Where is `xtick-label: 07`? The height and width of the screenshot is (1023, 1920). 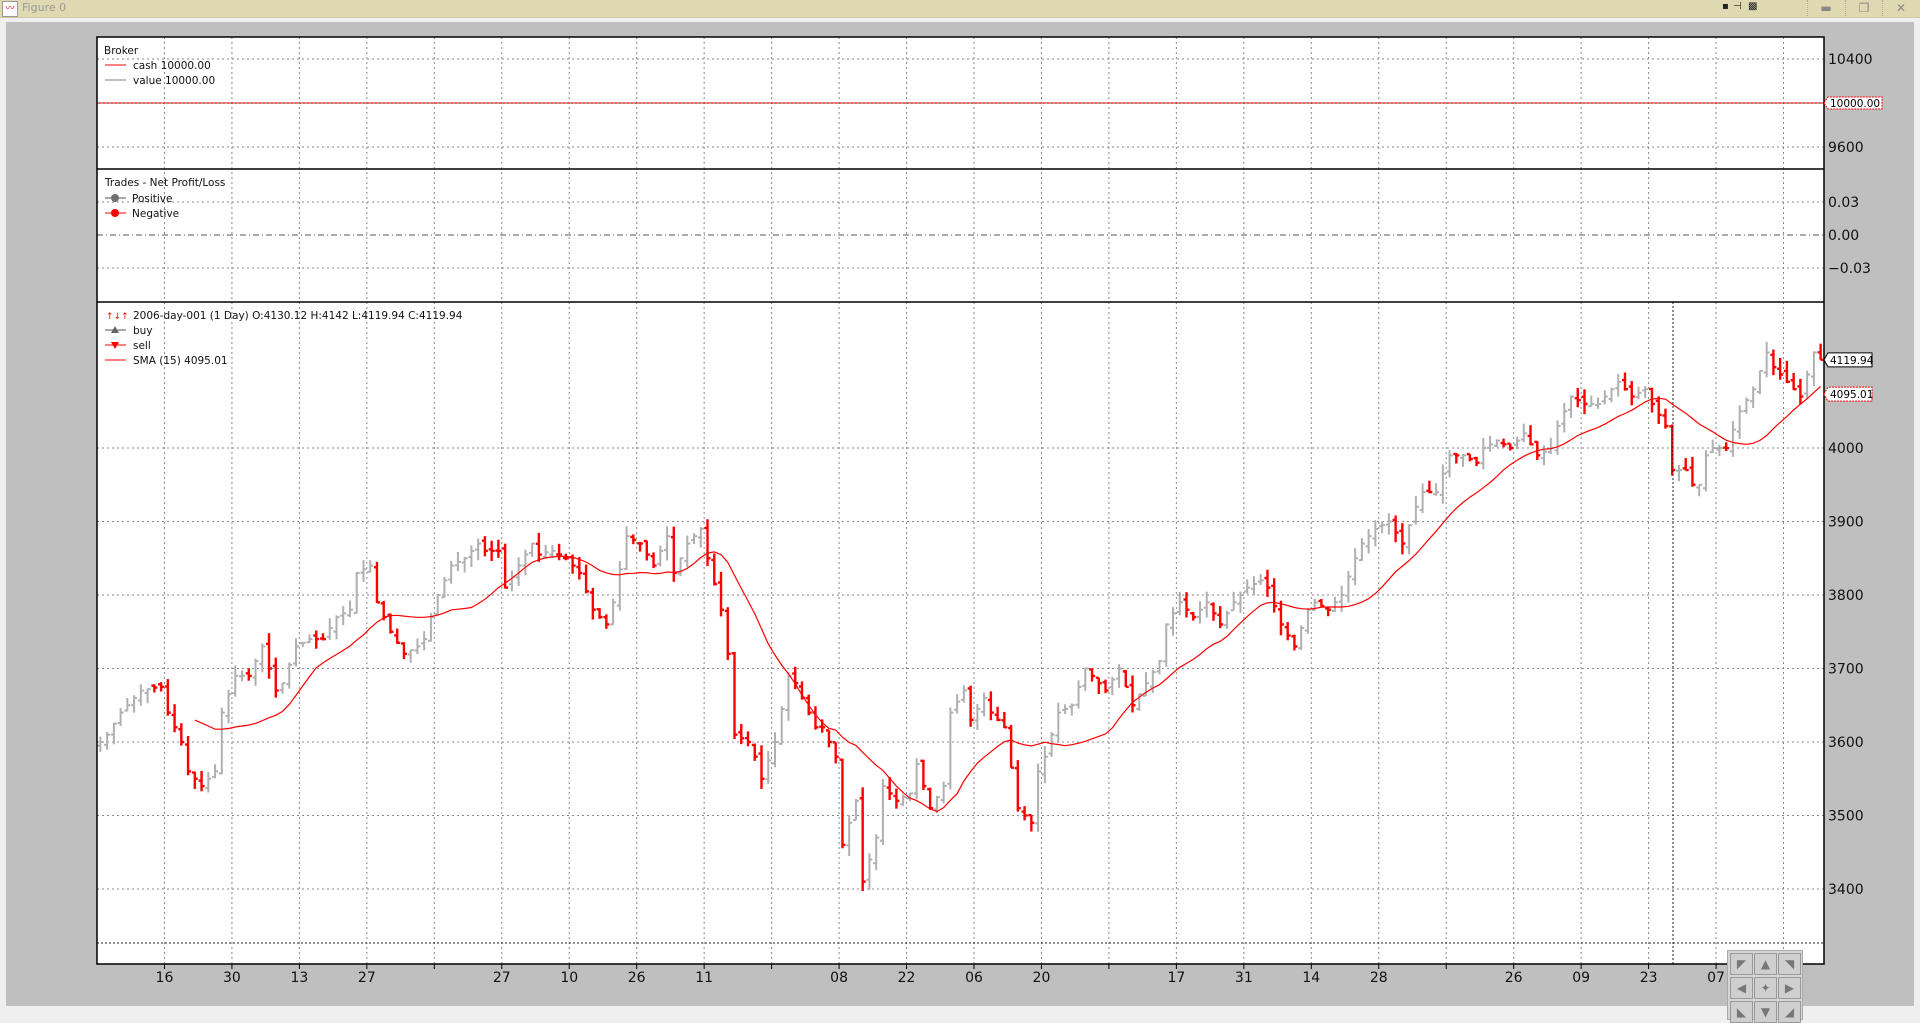
xtick-label: 07 is located at coordinates (1716, 978).